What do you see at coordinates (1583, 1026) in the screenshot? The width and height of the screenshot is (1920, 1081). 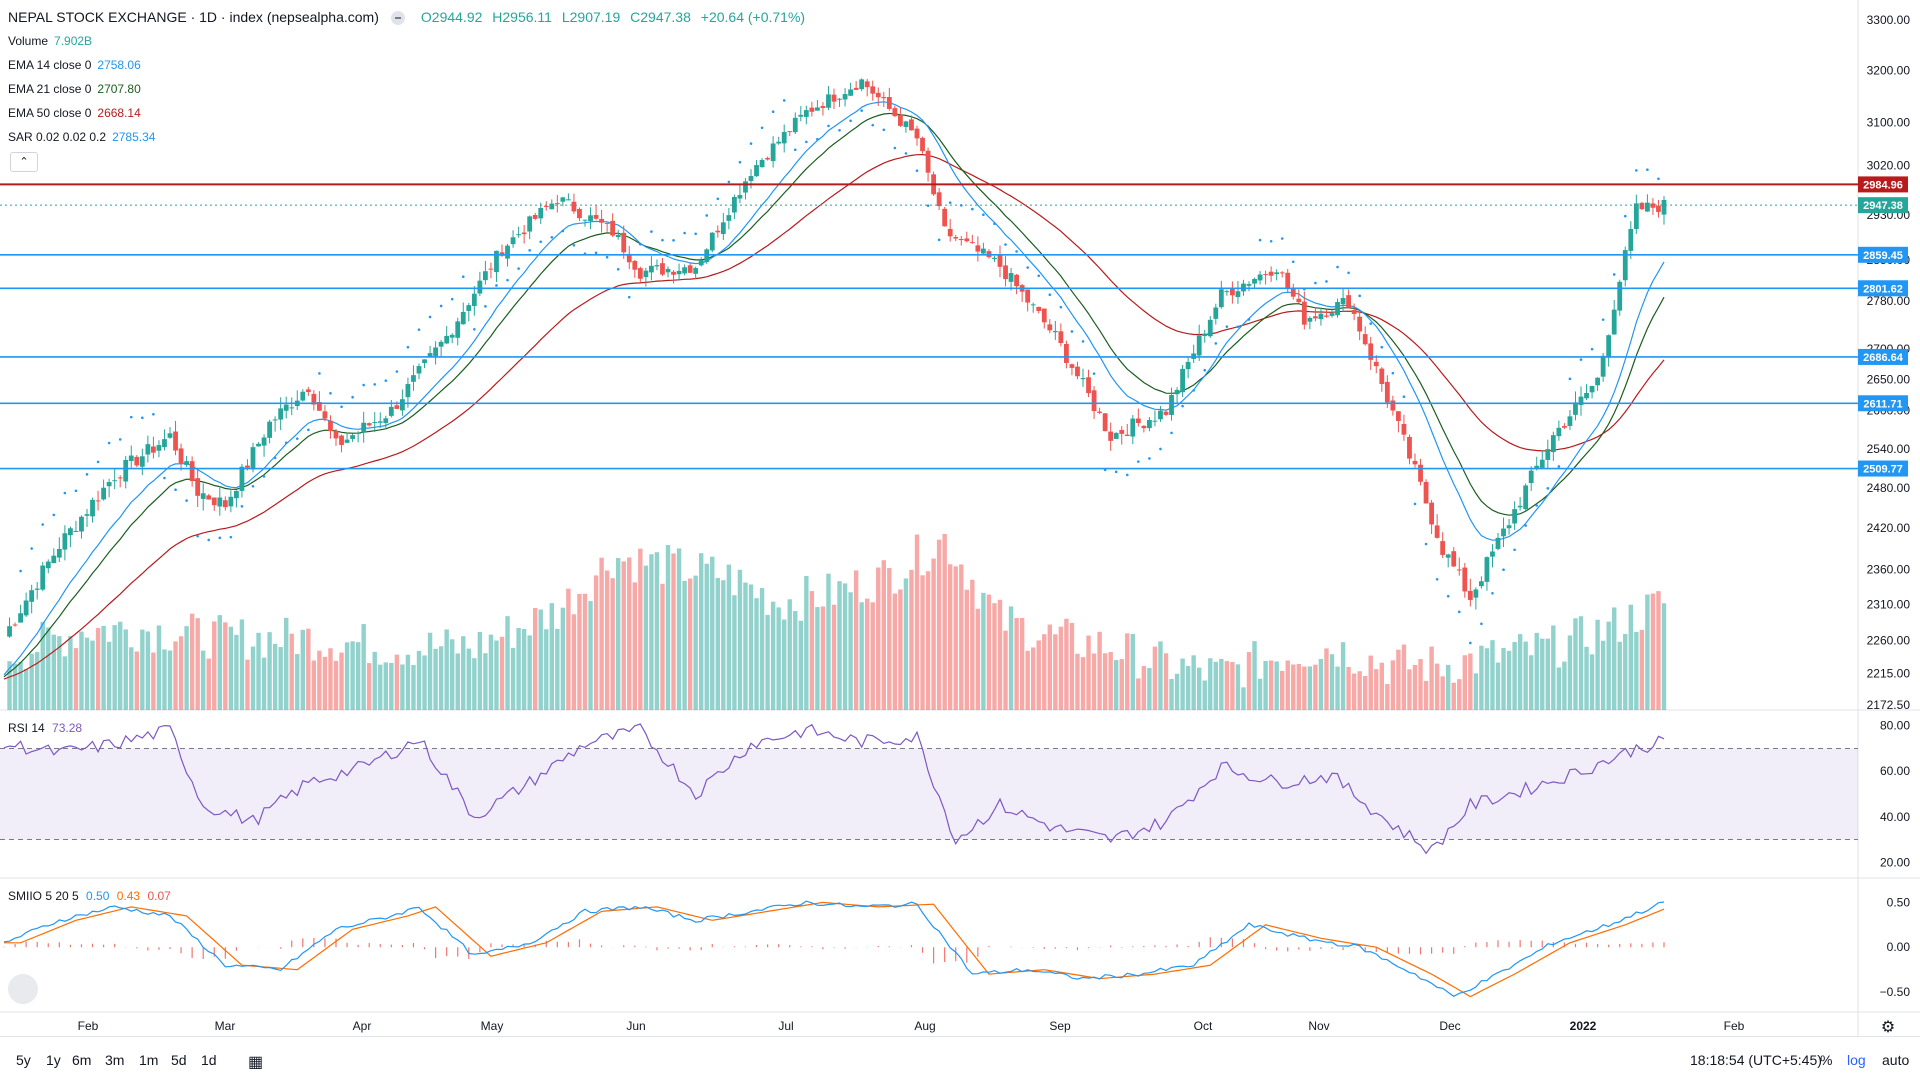 I see `time-tick-label: 2022` at bounding box center [1583, 1026].